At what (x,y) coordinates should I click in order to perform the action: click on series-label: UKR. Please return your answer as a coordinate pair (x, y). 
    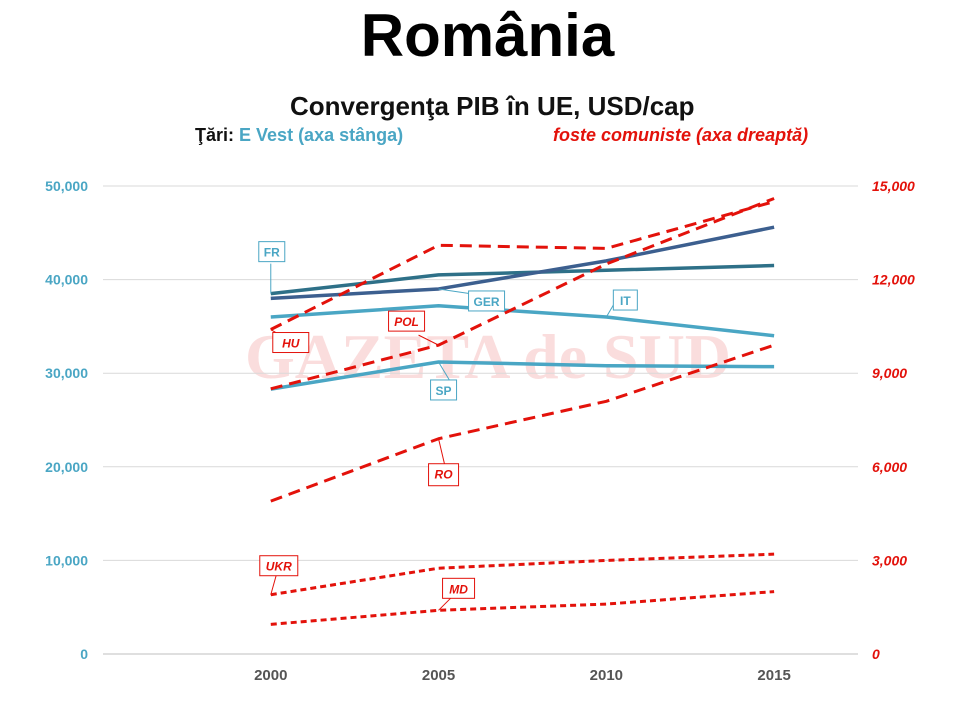
    Looking at the image, I should click on (279, 567).